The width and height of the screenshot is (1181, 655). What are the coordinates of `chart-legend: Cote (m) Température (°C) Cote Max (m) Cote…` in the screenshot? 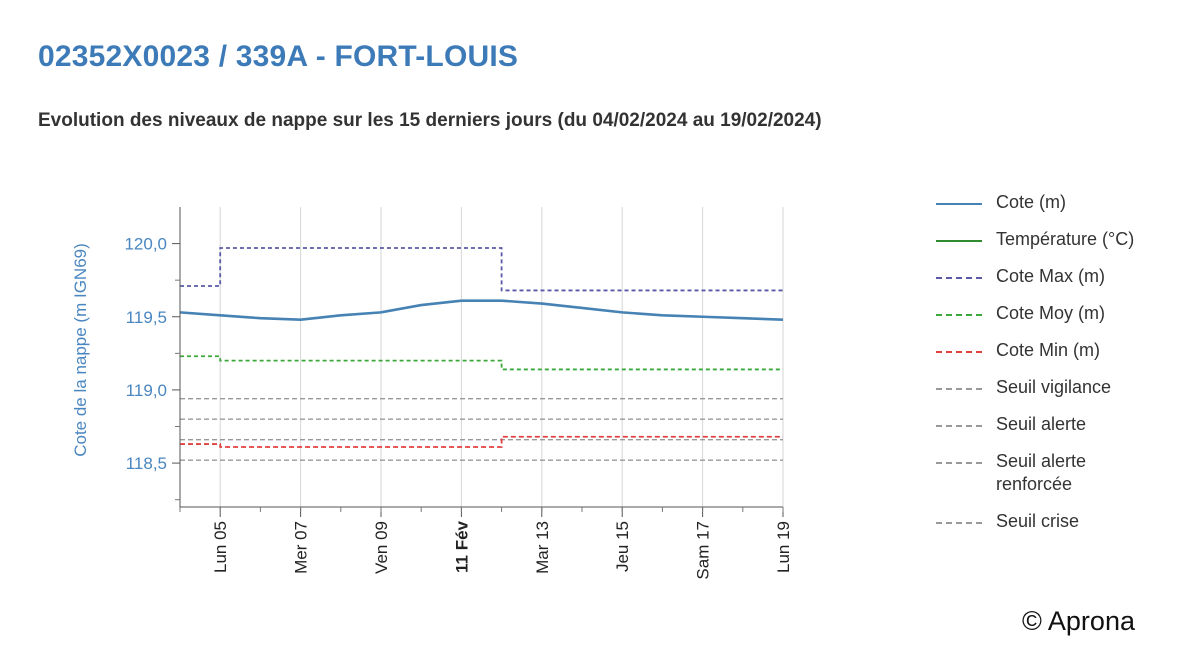 It's located at (1056, 369).